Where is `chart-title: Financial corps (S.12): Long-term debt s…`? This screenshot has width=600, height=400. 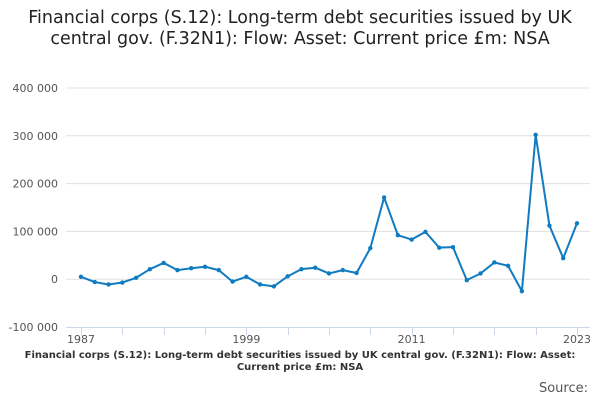 chart-title: Financial corps (S.12): Long-term debt s… is located at coordinates (300, 28).